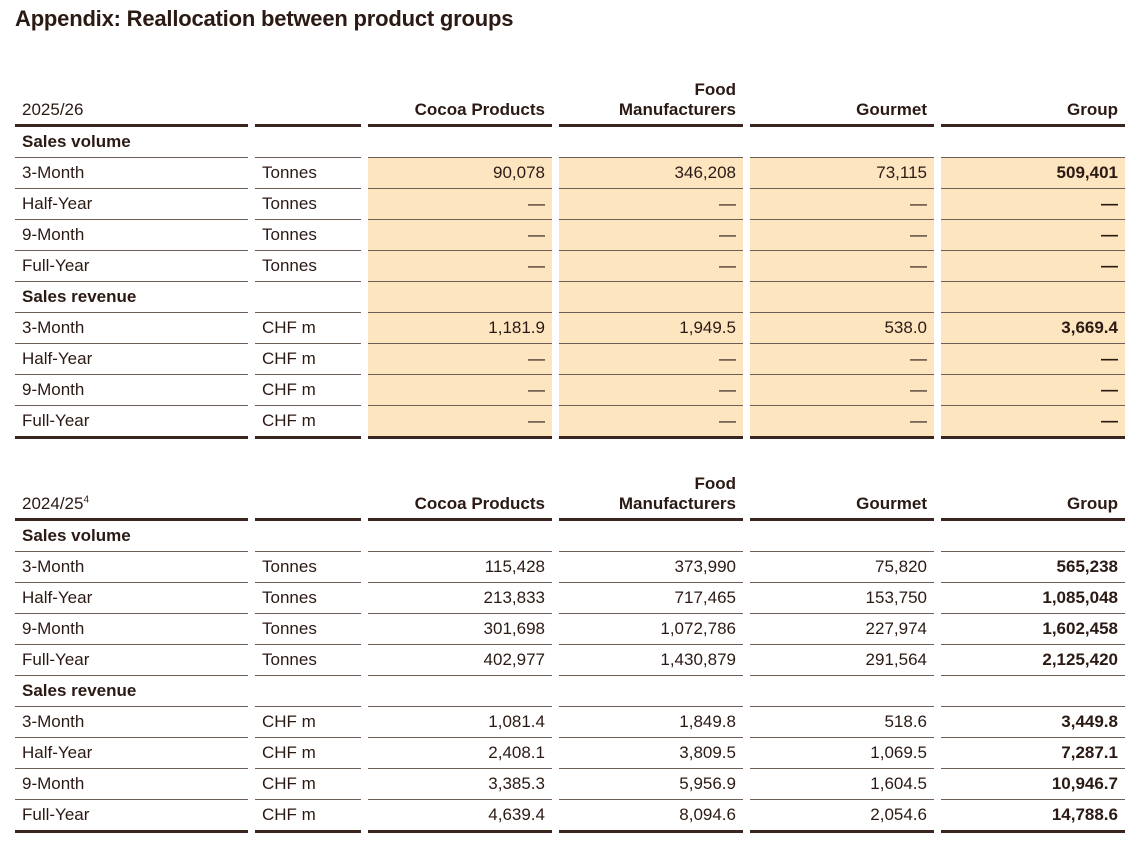 The image size is (1140, 843). What do you see at coordinates (651, 660) in the screenshot?
I see `value-food-manufacturers: 1,430,879` at bounding box center [651, 660].